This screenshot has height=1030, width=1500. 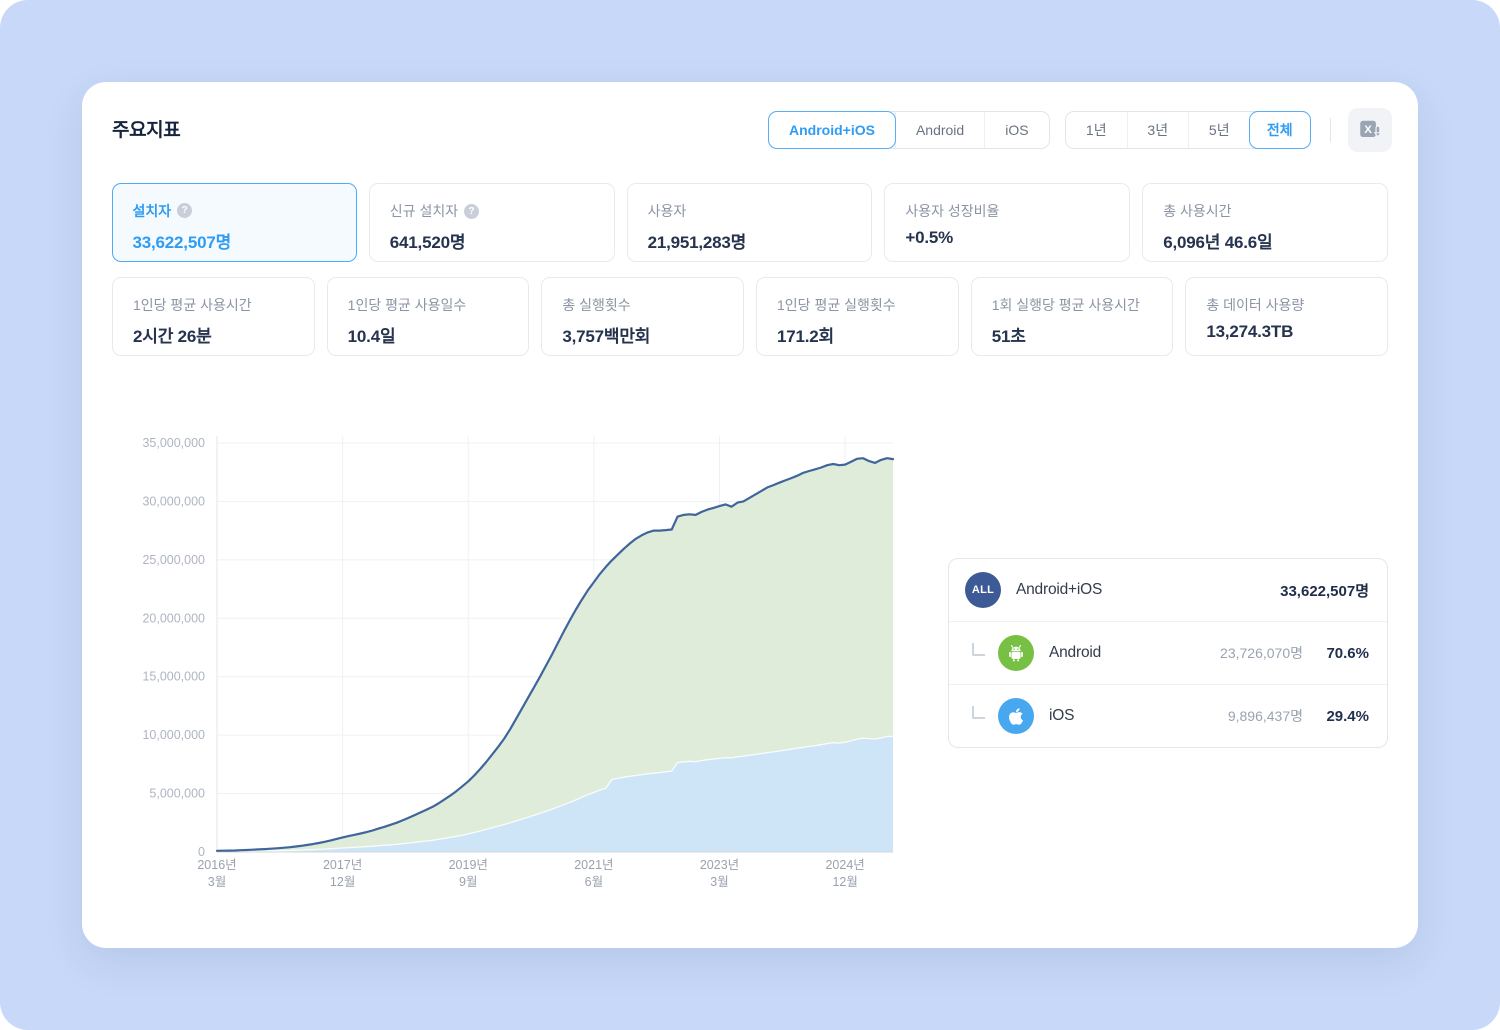 I want to click on metric-value: 21,951,283명, so click(x=697, y=242).